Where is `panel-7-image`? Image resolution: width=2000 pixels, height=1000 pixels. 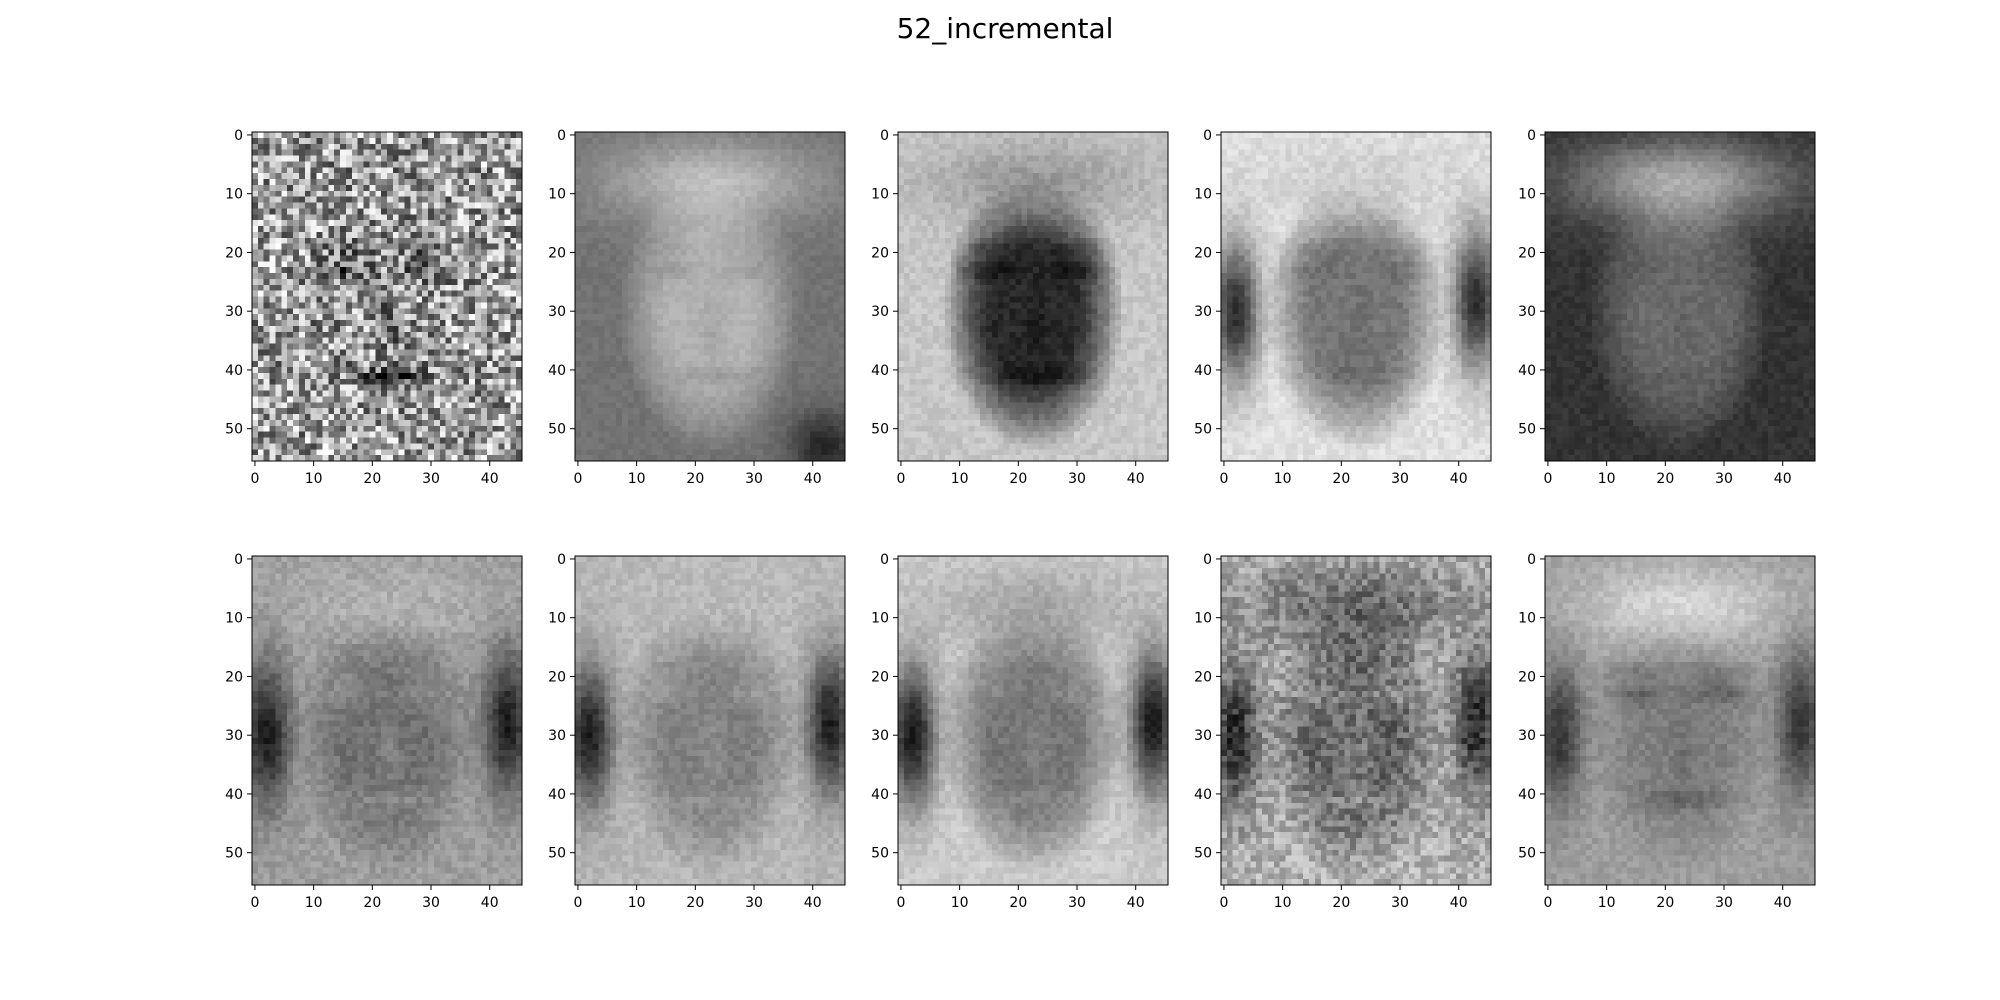 panel-7-image is located at coordinates (1033, 720).